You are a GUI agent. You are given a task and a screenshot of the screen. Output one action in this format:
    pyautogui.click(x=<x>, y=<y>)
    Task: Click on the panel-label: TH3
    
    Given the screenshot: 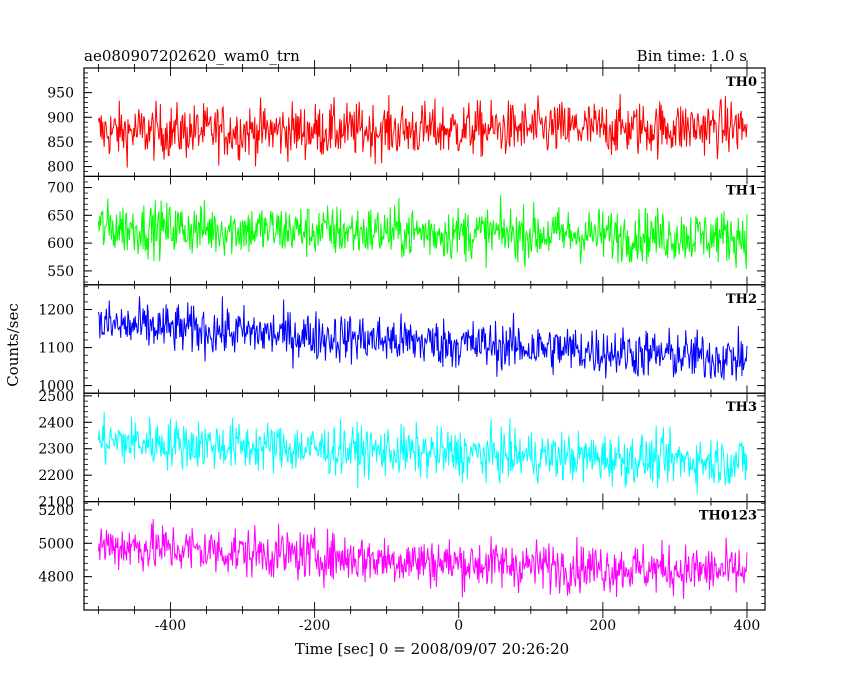 What is the action you would take?
    pyautogui.click(x=741, y=407)
    